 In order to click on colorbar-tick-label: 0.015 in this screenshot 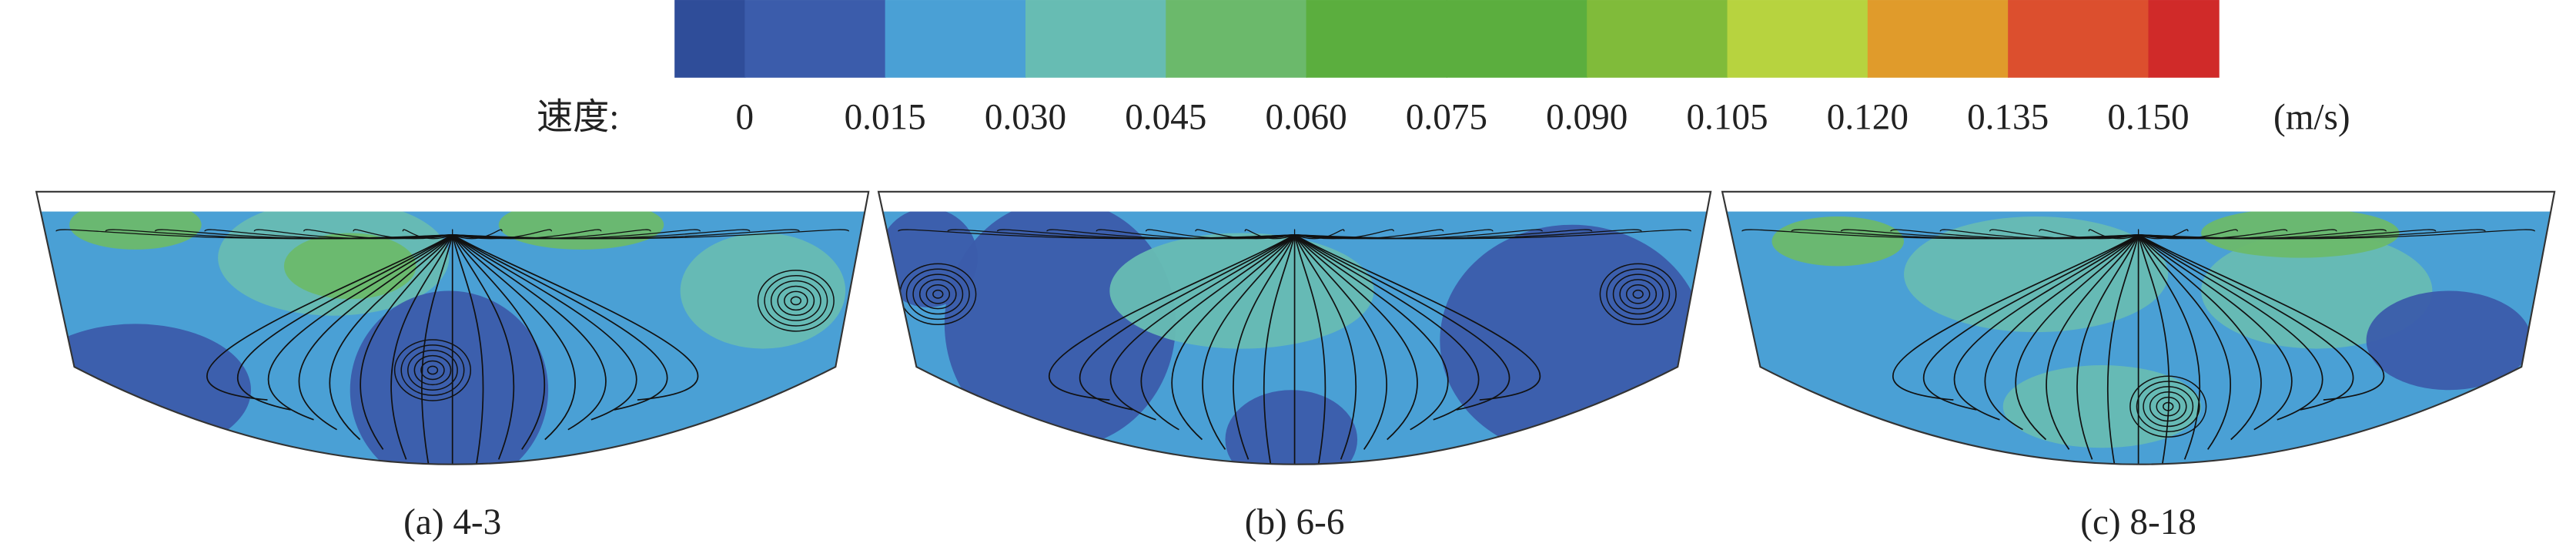, I will do `click(885, 117)`.